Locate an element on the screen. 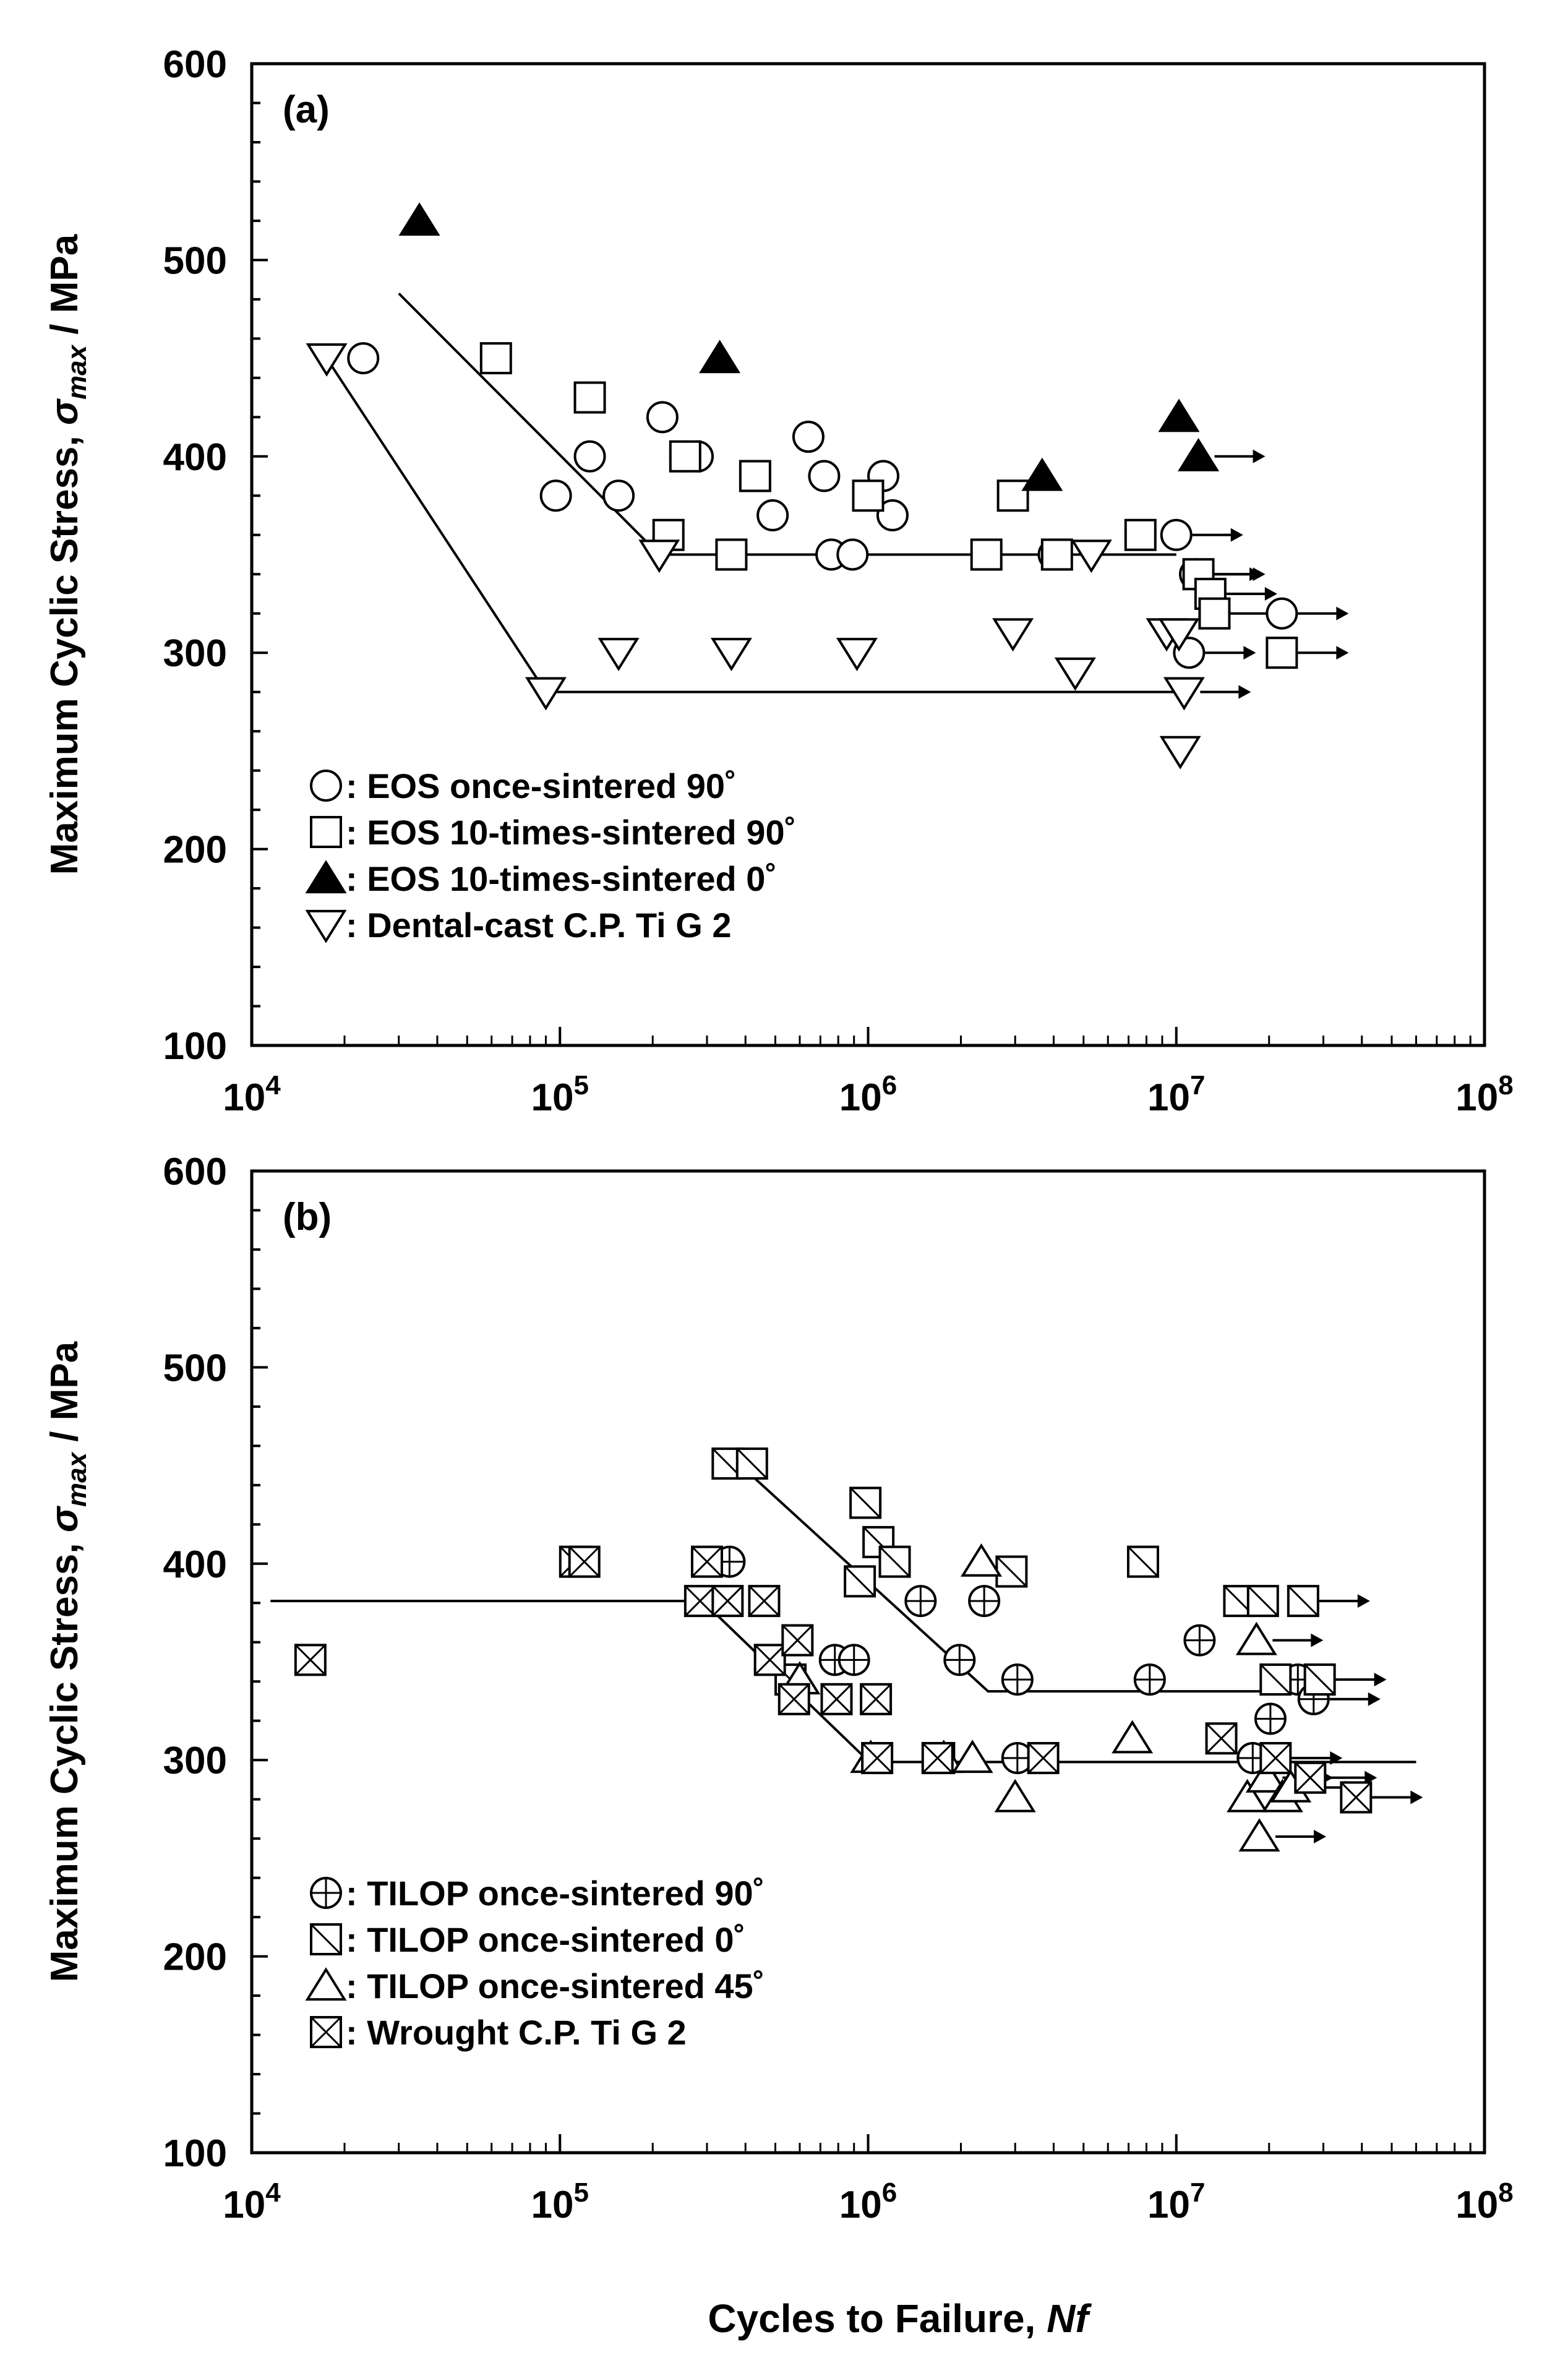  x-tick-exponent: 4 is located at coordinates (273, 1085).